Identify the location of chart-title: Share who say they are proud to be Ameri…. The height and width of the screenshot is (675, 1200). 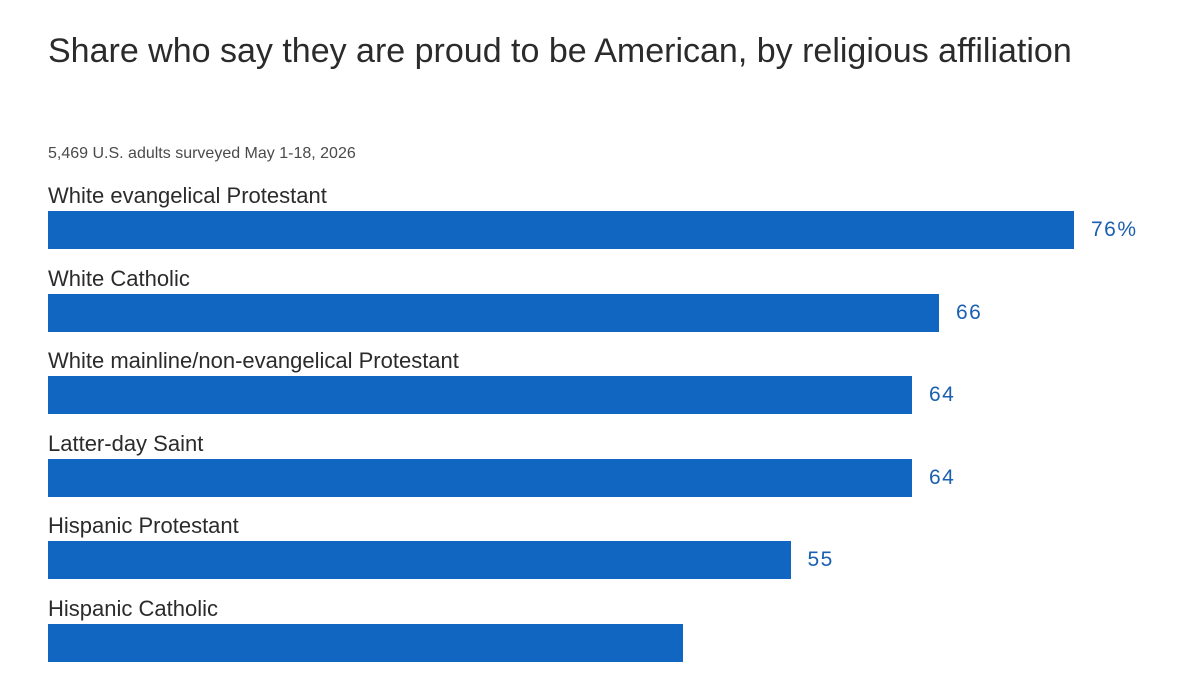
(560, 51).